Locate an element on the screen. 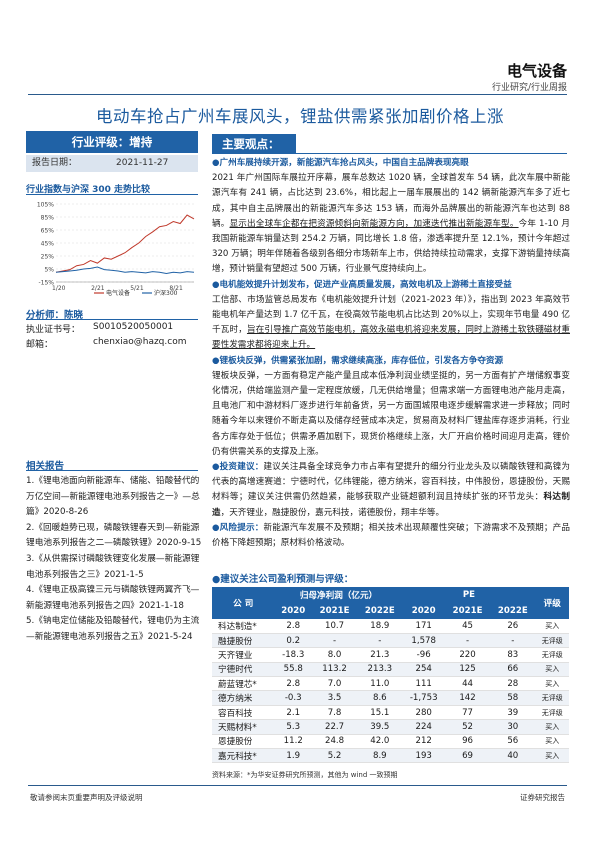 Image resolution: width=595 pixels, height=842 pixels. col-pe: PE is located at coordinates (469, 595).